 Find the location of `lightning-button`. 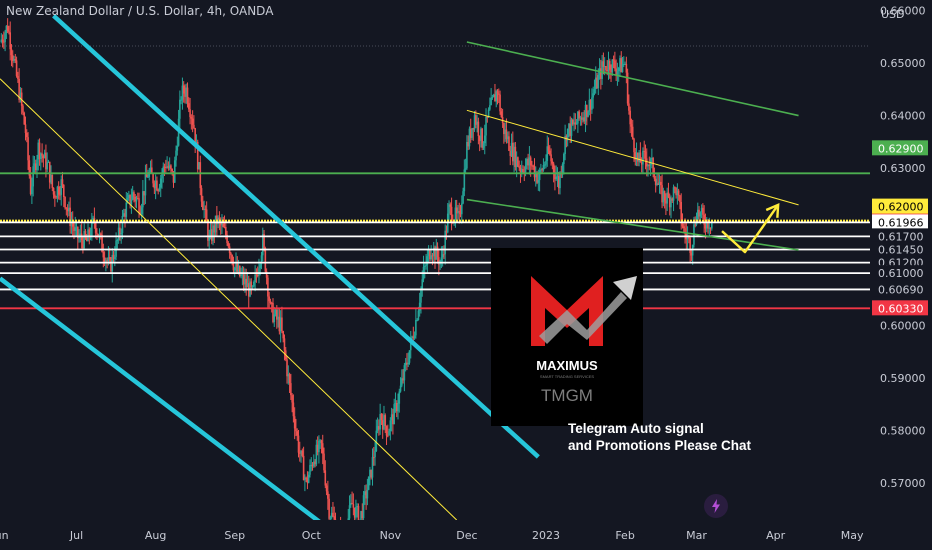

lightning-button is located at coordinates (716, 506).